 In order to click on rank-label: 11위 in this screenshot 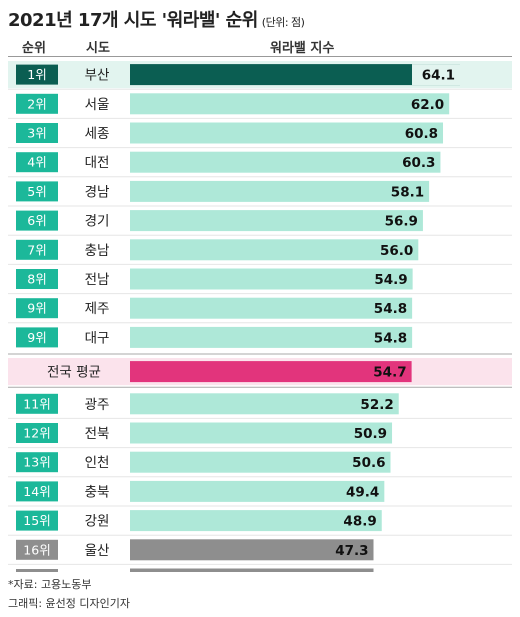, I will do `click(36, 403)`.